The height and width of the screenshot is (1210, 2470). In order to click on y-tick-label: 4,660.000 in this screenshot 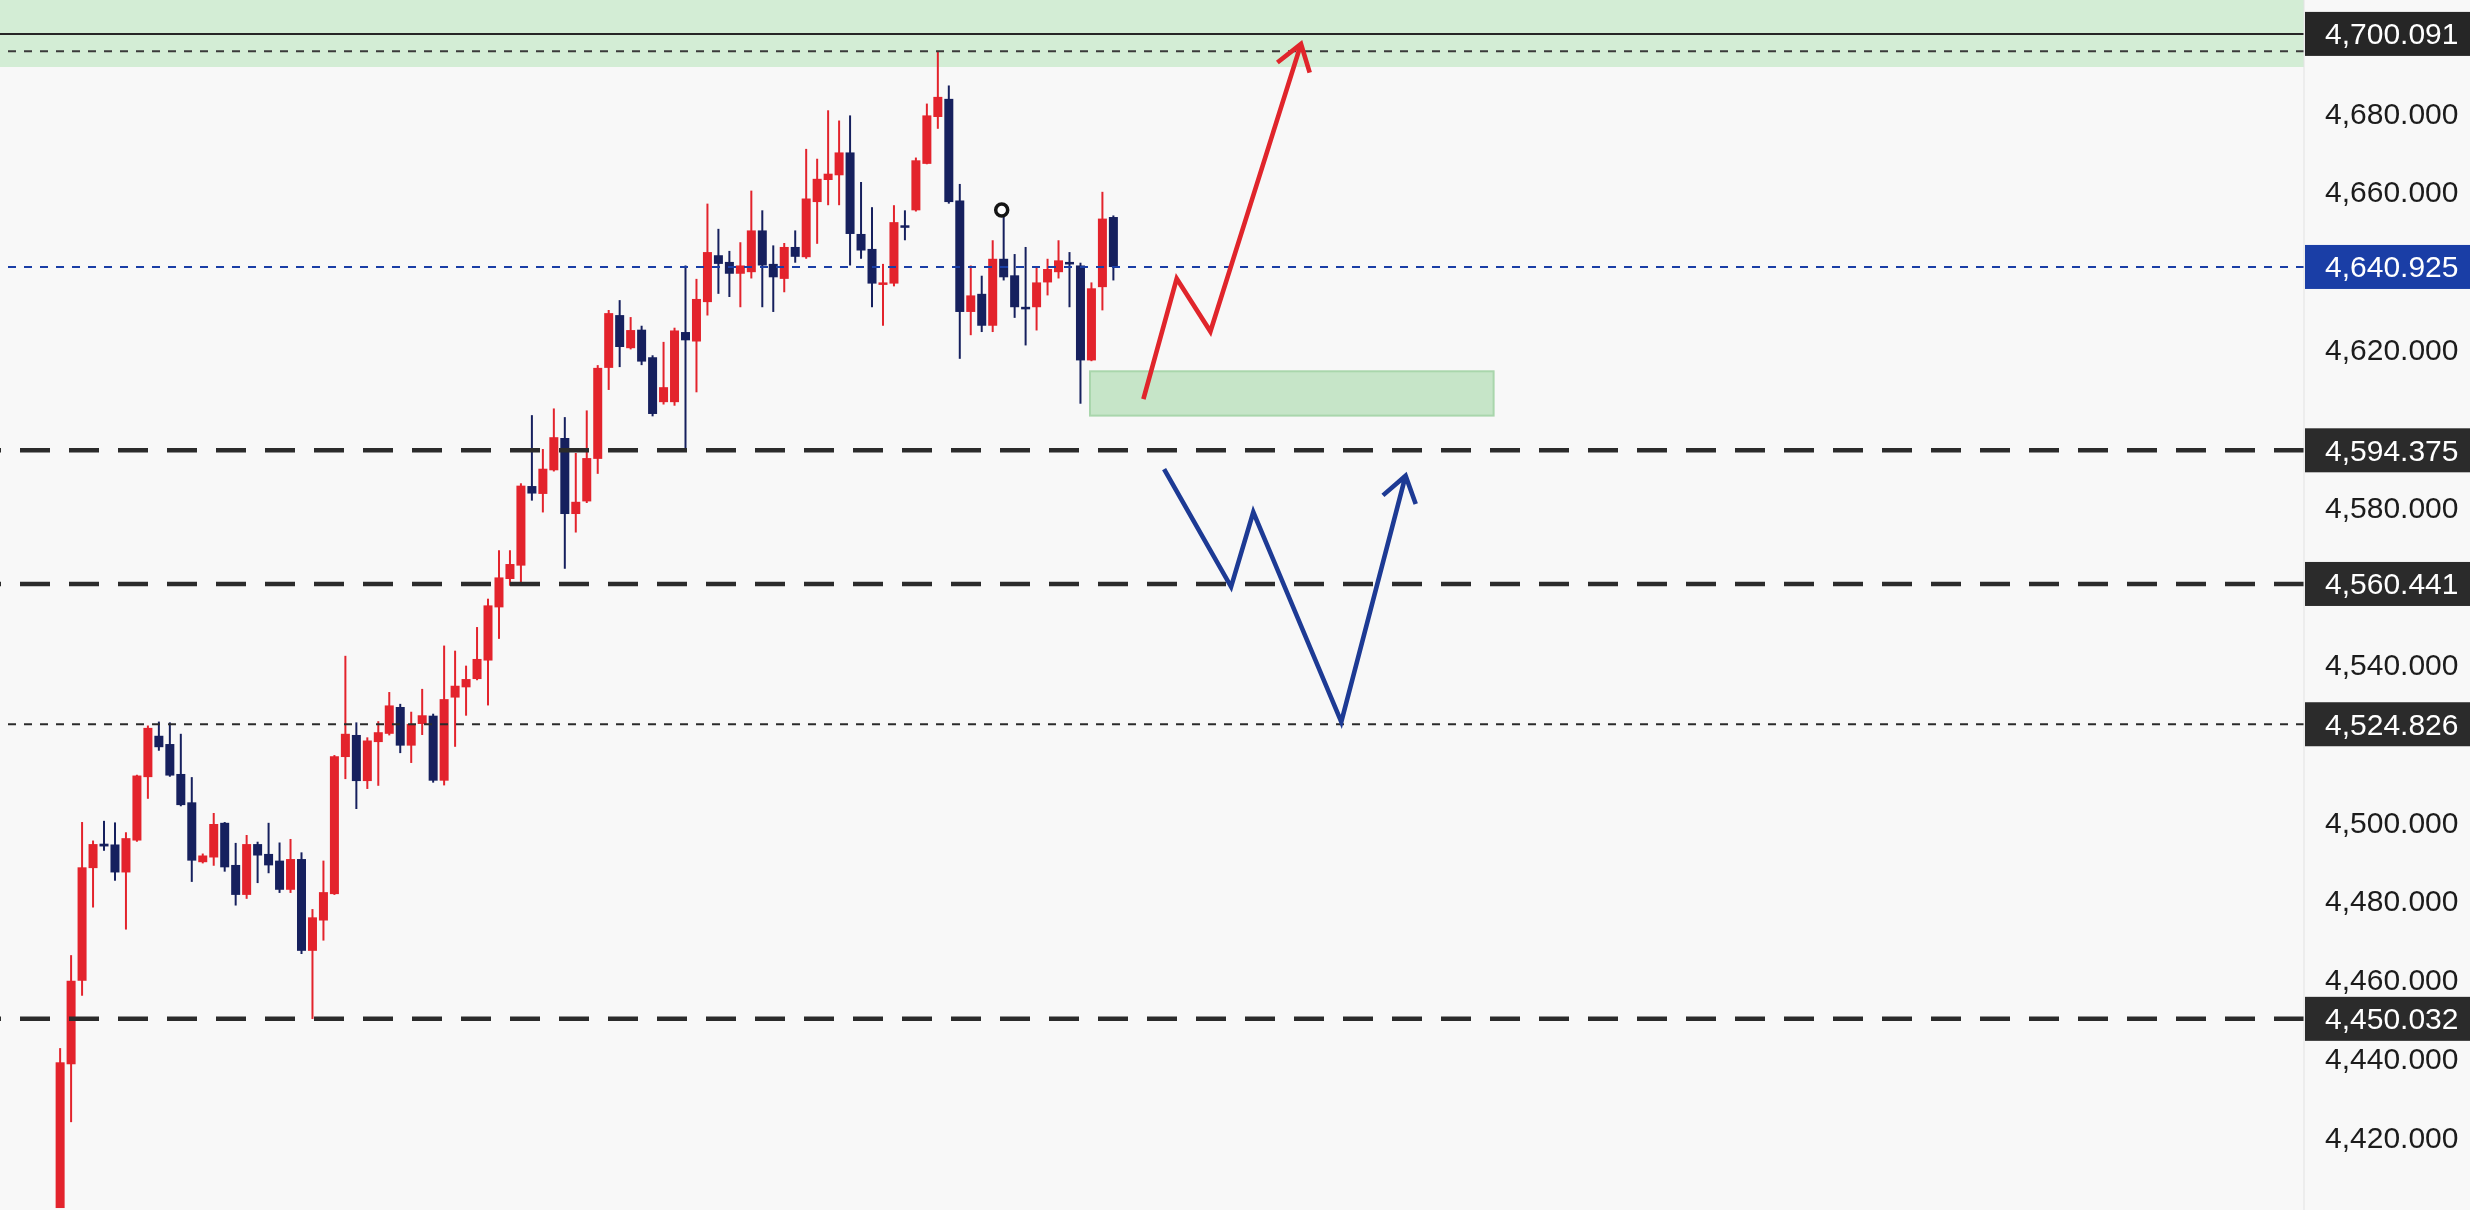, I will do `click(2392, 192)`.